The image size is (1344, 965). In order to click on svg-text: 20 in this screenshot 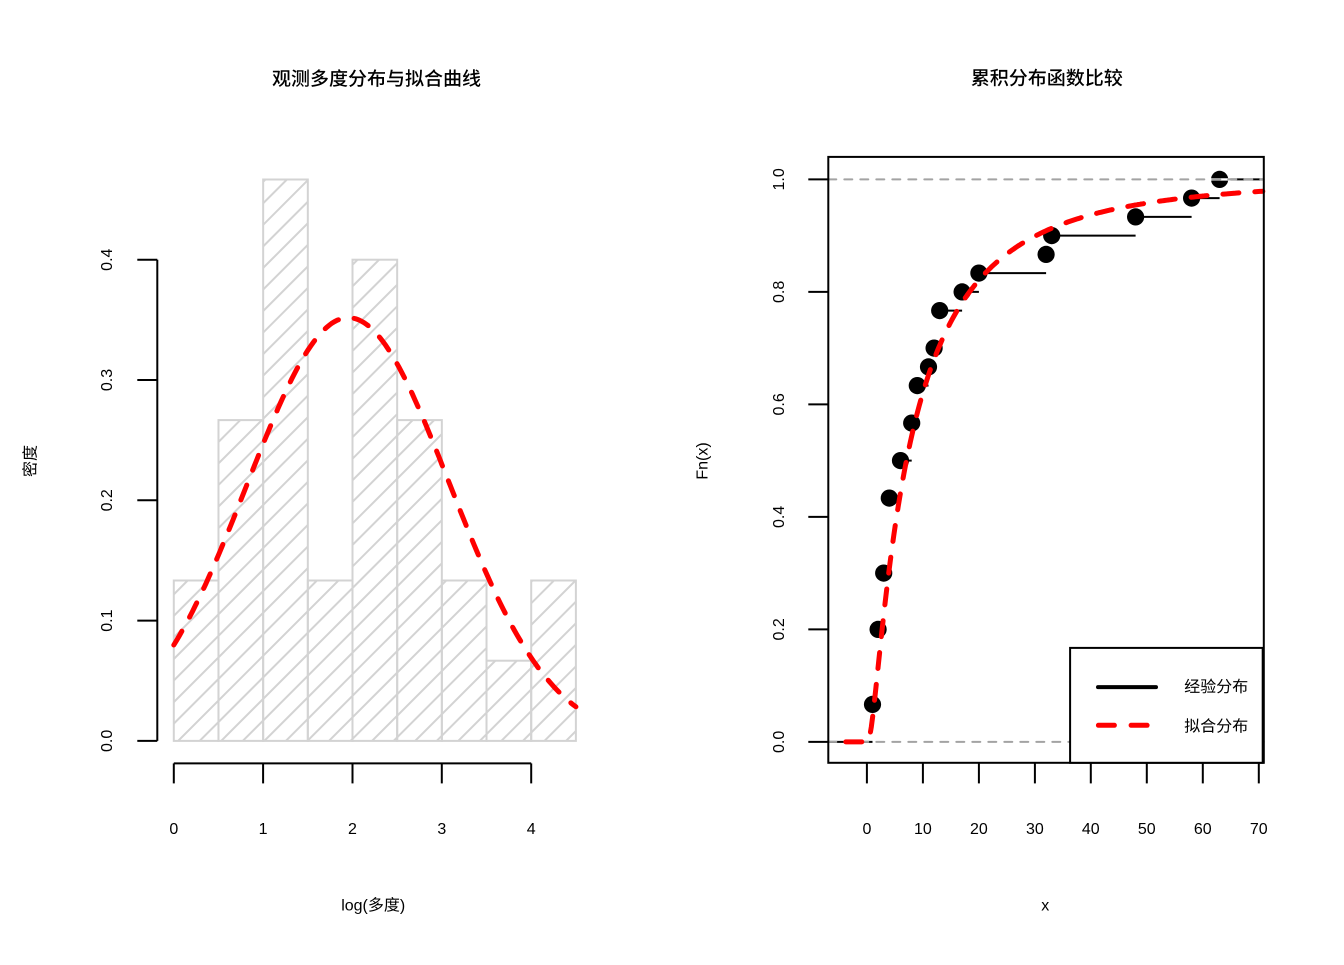, I will do `click(979, 829)`.